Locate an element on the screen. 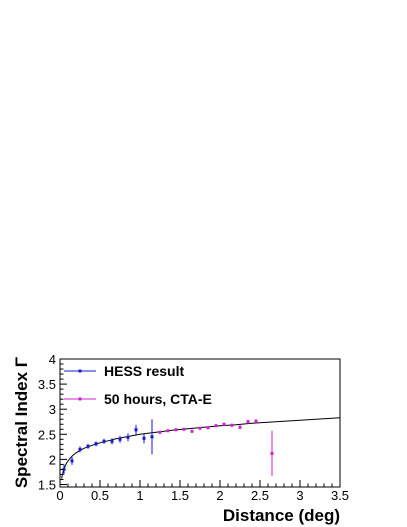  legend-marker-hess is located at coordinates (80, 371).